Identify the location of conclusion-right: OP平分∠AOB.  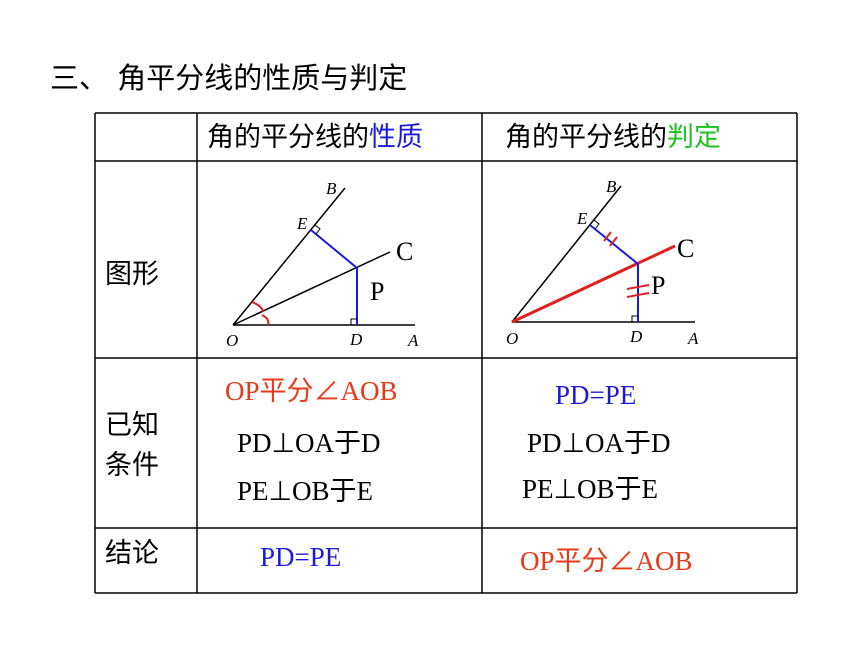
(606, 561).